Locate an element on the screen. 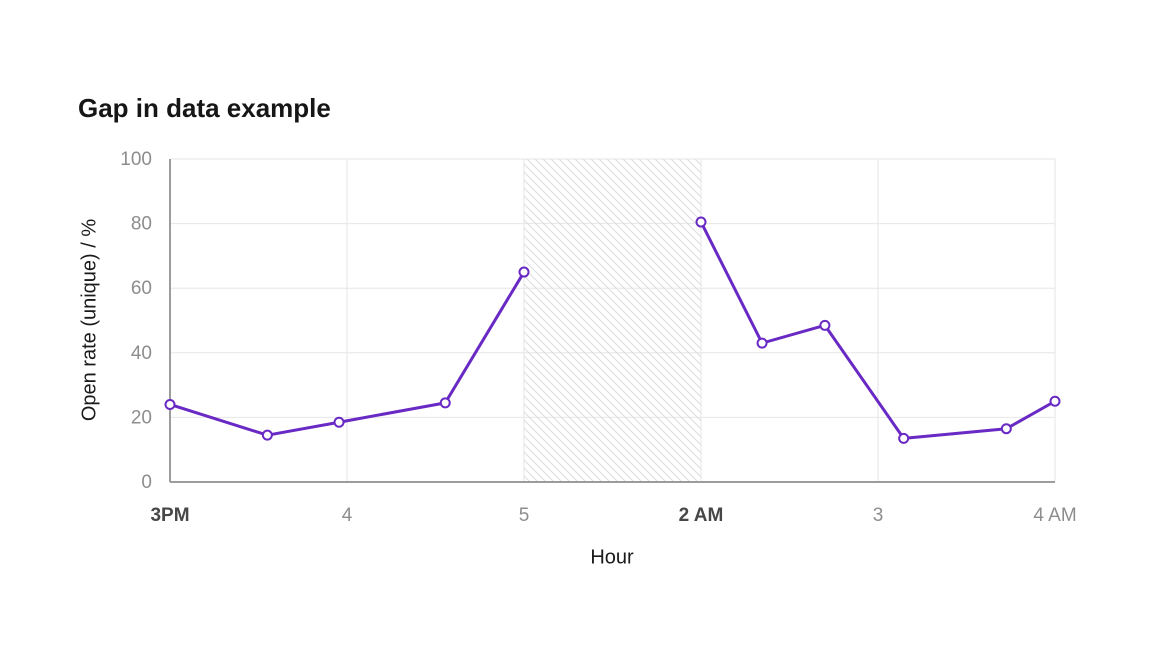  x-tick-label: 5 is located at coordinates (524, 515).